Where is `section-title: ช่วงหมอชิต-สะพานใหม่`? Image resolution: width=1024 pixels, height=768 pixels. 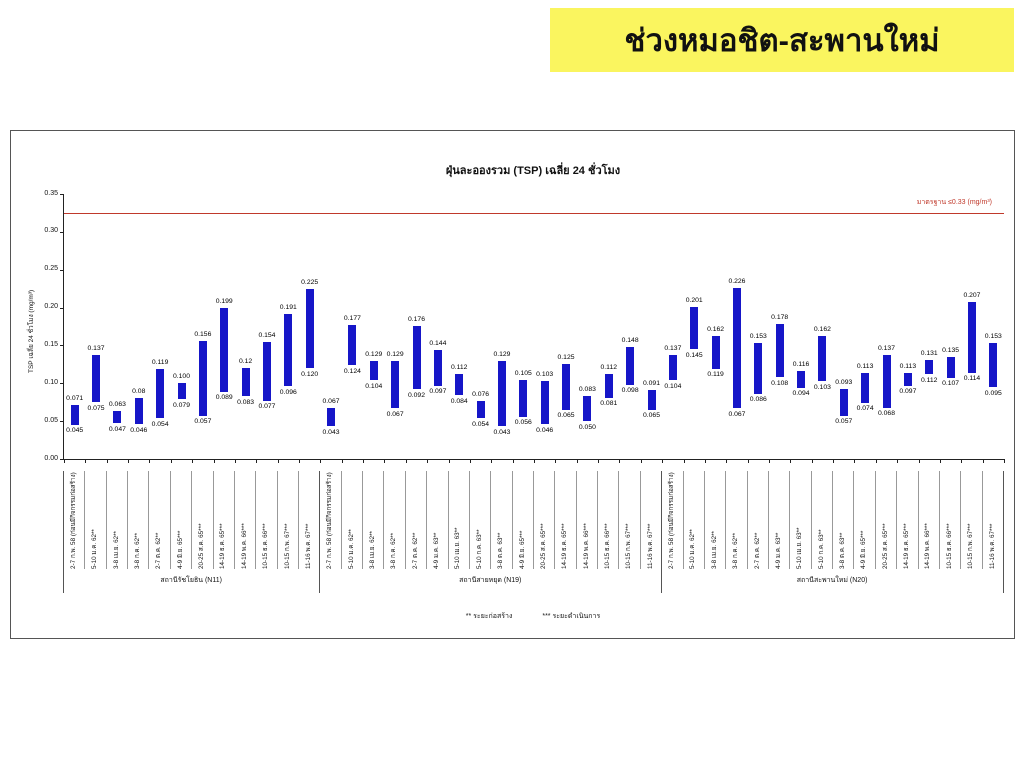 section-title: ช่วงหมอชิต-สะพานใหม่ is located at coordinates (782, 40).